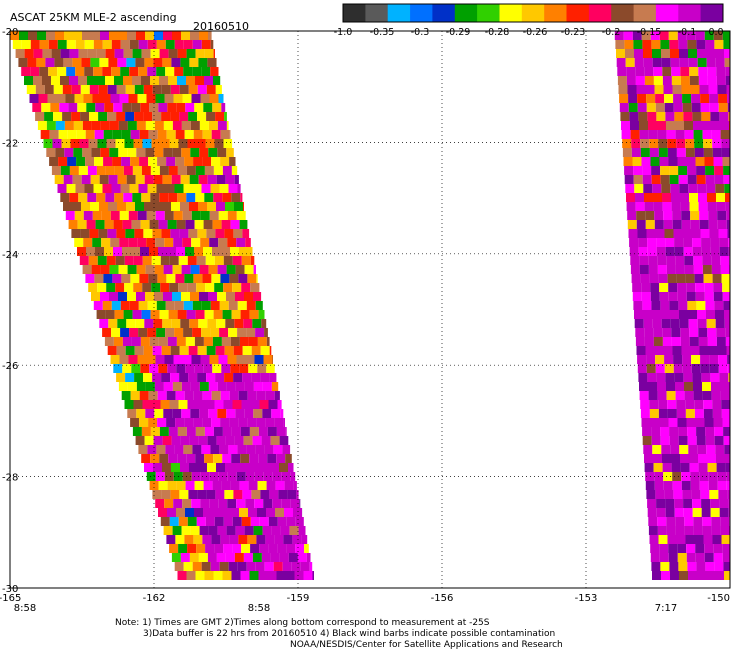  I want to click on colorbar-tick-label: -0.1, so click(687, 32).